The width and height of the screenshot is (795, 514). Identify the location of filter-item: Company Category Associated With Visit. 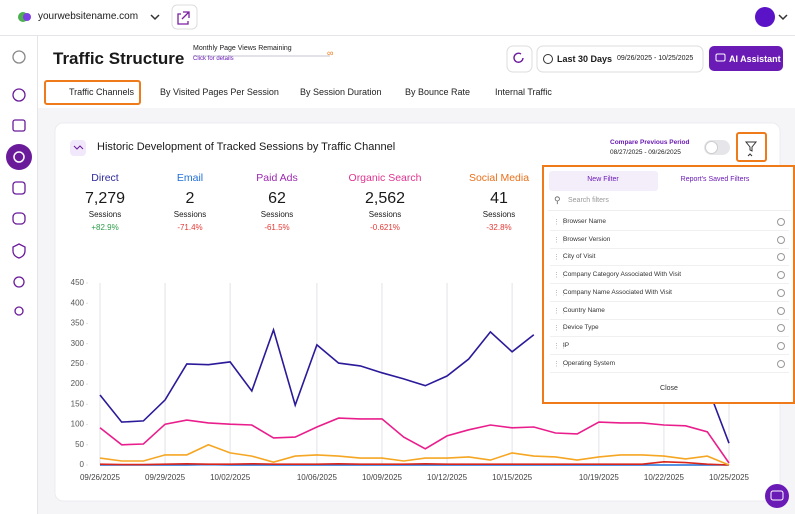
(622, 274).